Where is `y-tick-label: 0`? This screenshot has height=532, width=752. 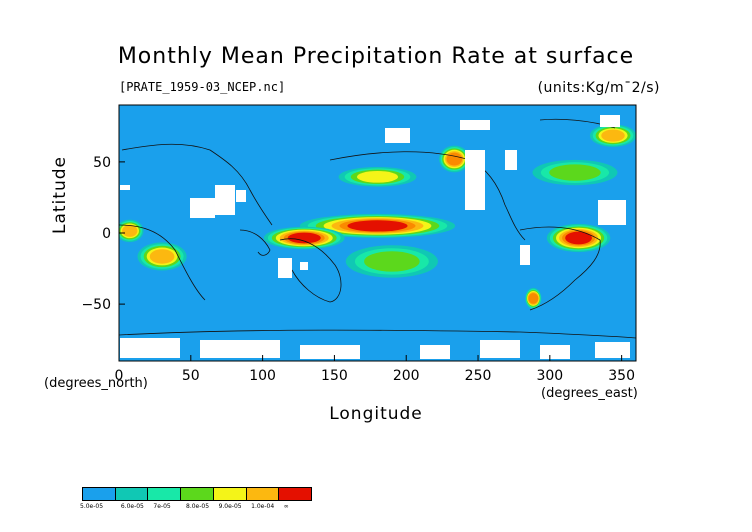
y-tick-label: 0 is located at coordinates (106, 234).